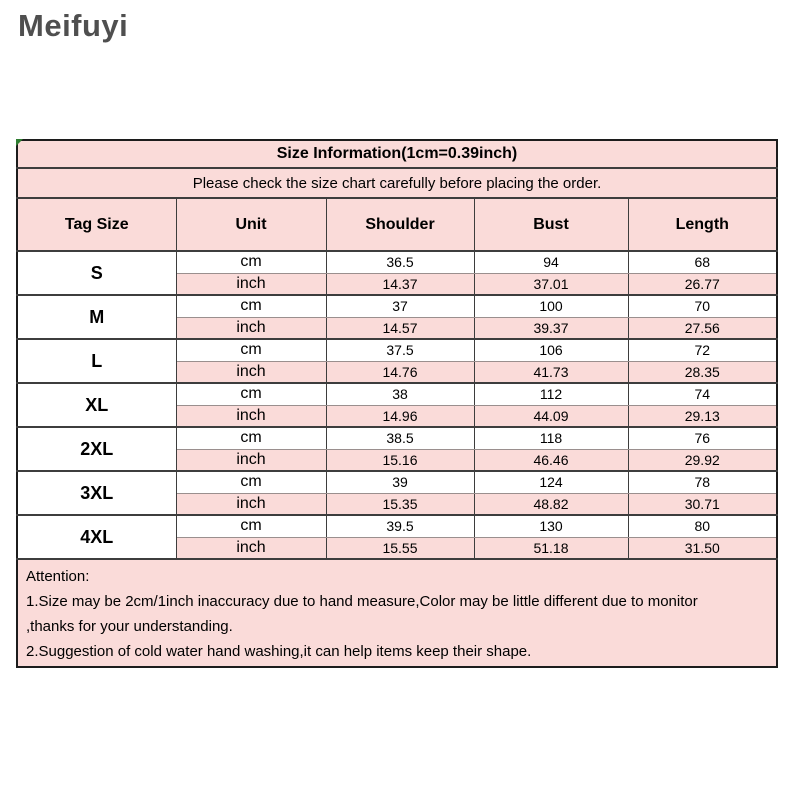  I want to click on bust-value: 118, so click(551, 438).